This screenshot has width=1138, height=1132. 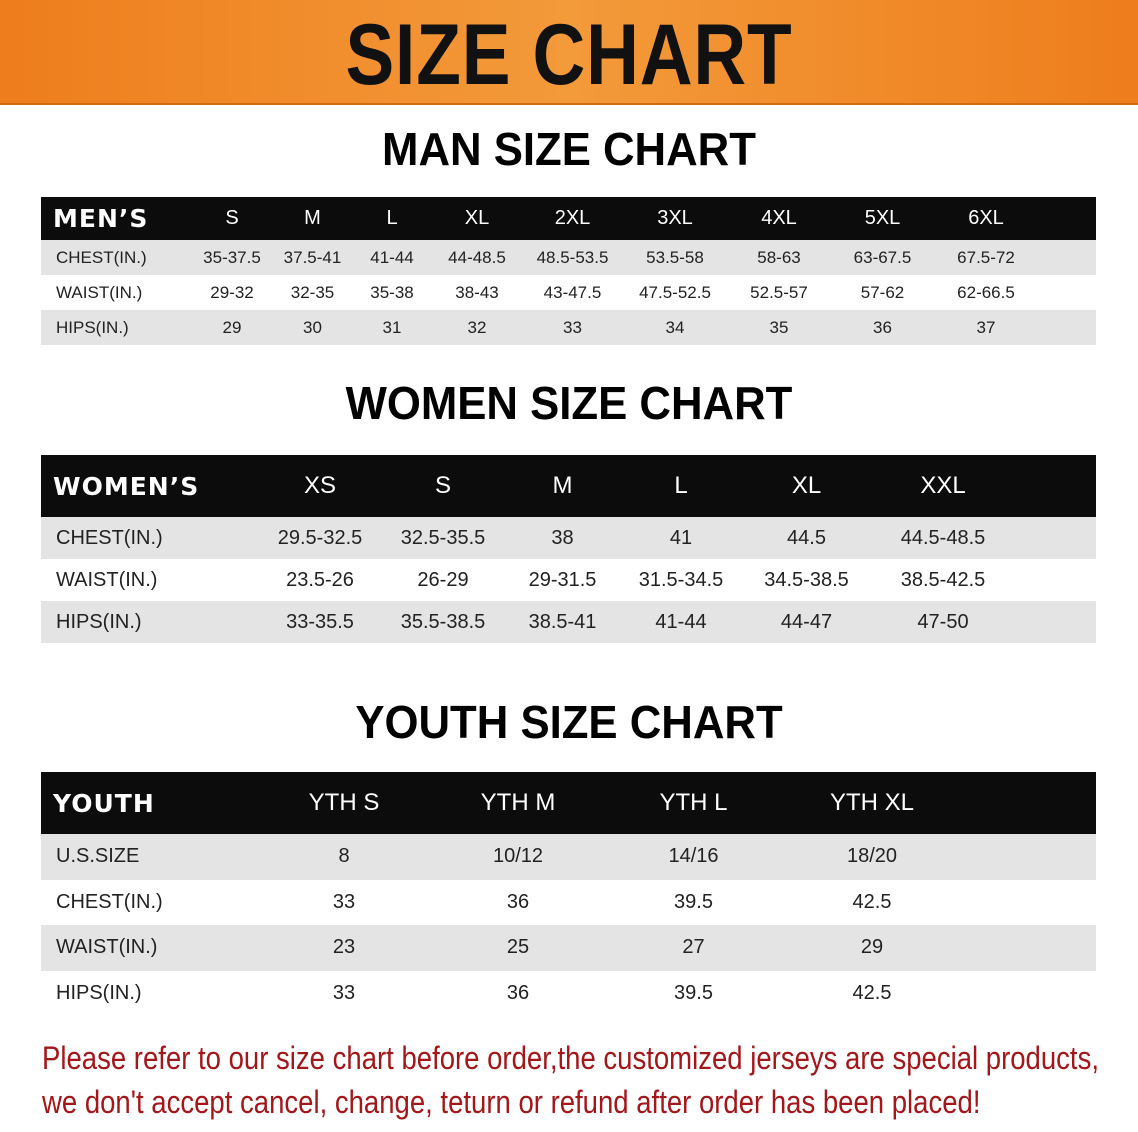 What do you see at coordinates (392, 327) in the screenshot?
I see `table-cell: 31` at bounding box center [392, 327].